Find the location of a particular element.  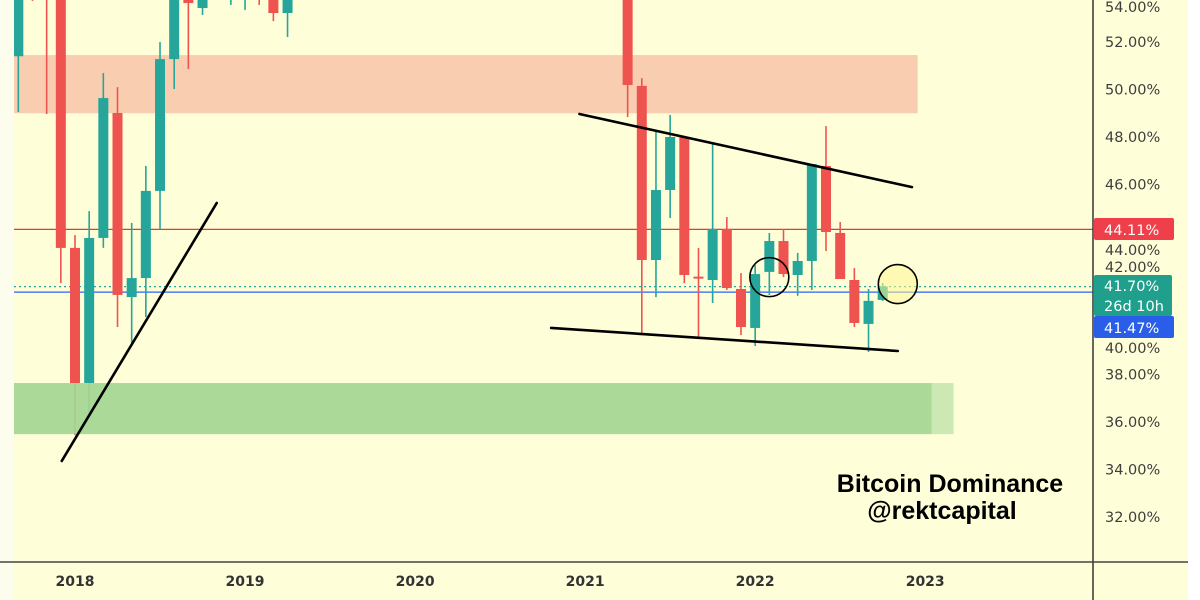

y-tick-label: 52.00% is located at coordinates (1132, 43).